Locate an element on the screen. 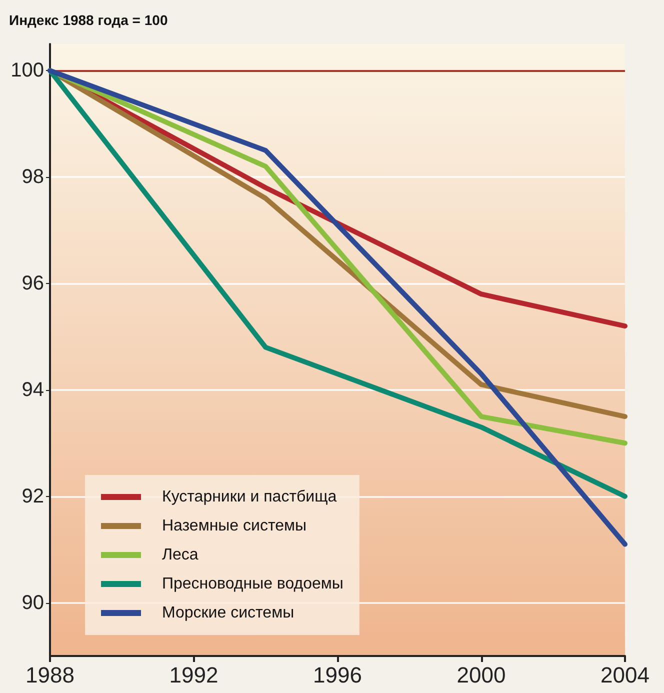 Image resolution: width=664 pixels, height=693 pixels. y-tick-label: 92 is located at coordinates (33, 496).